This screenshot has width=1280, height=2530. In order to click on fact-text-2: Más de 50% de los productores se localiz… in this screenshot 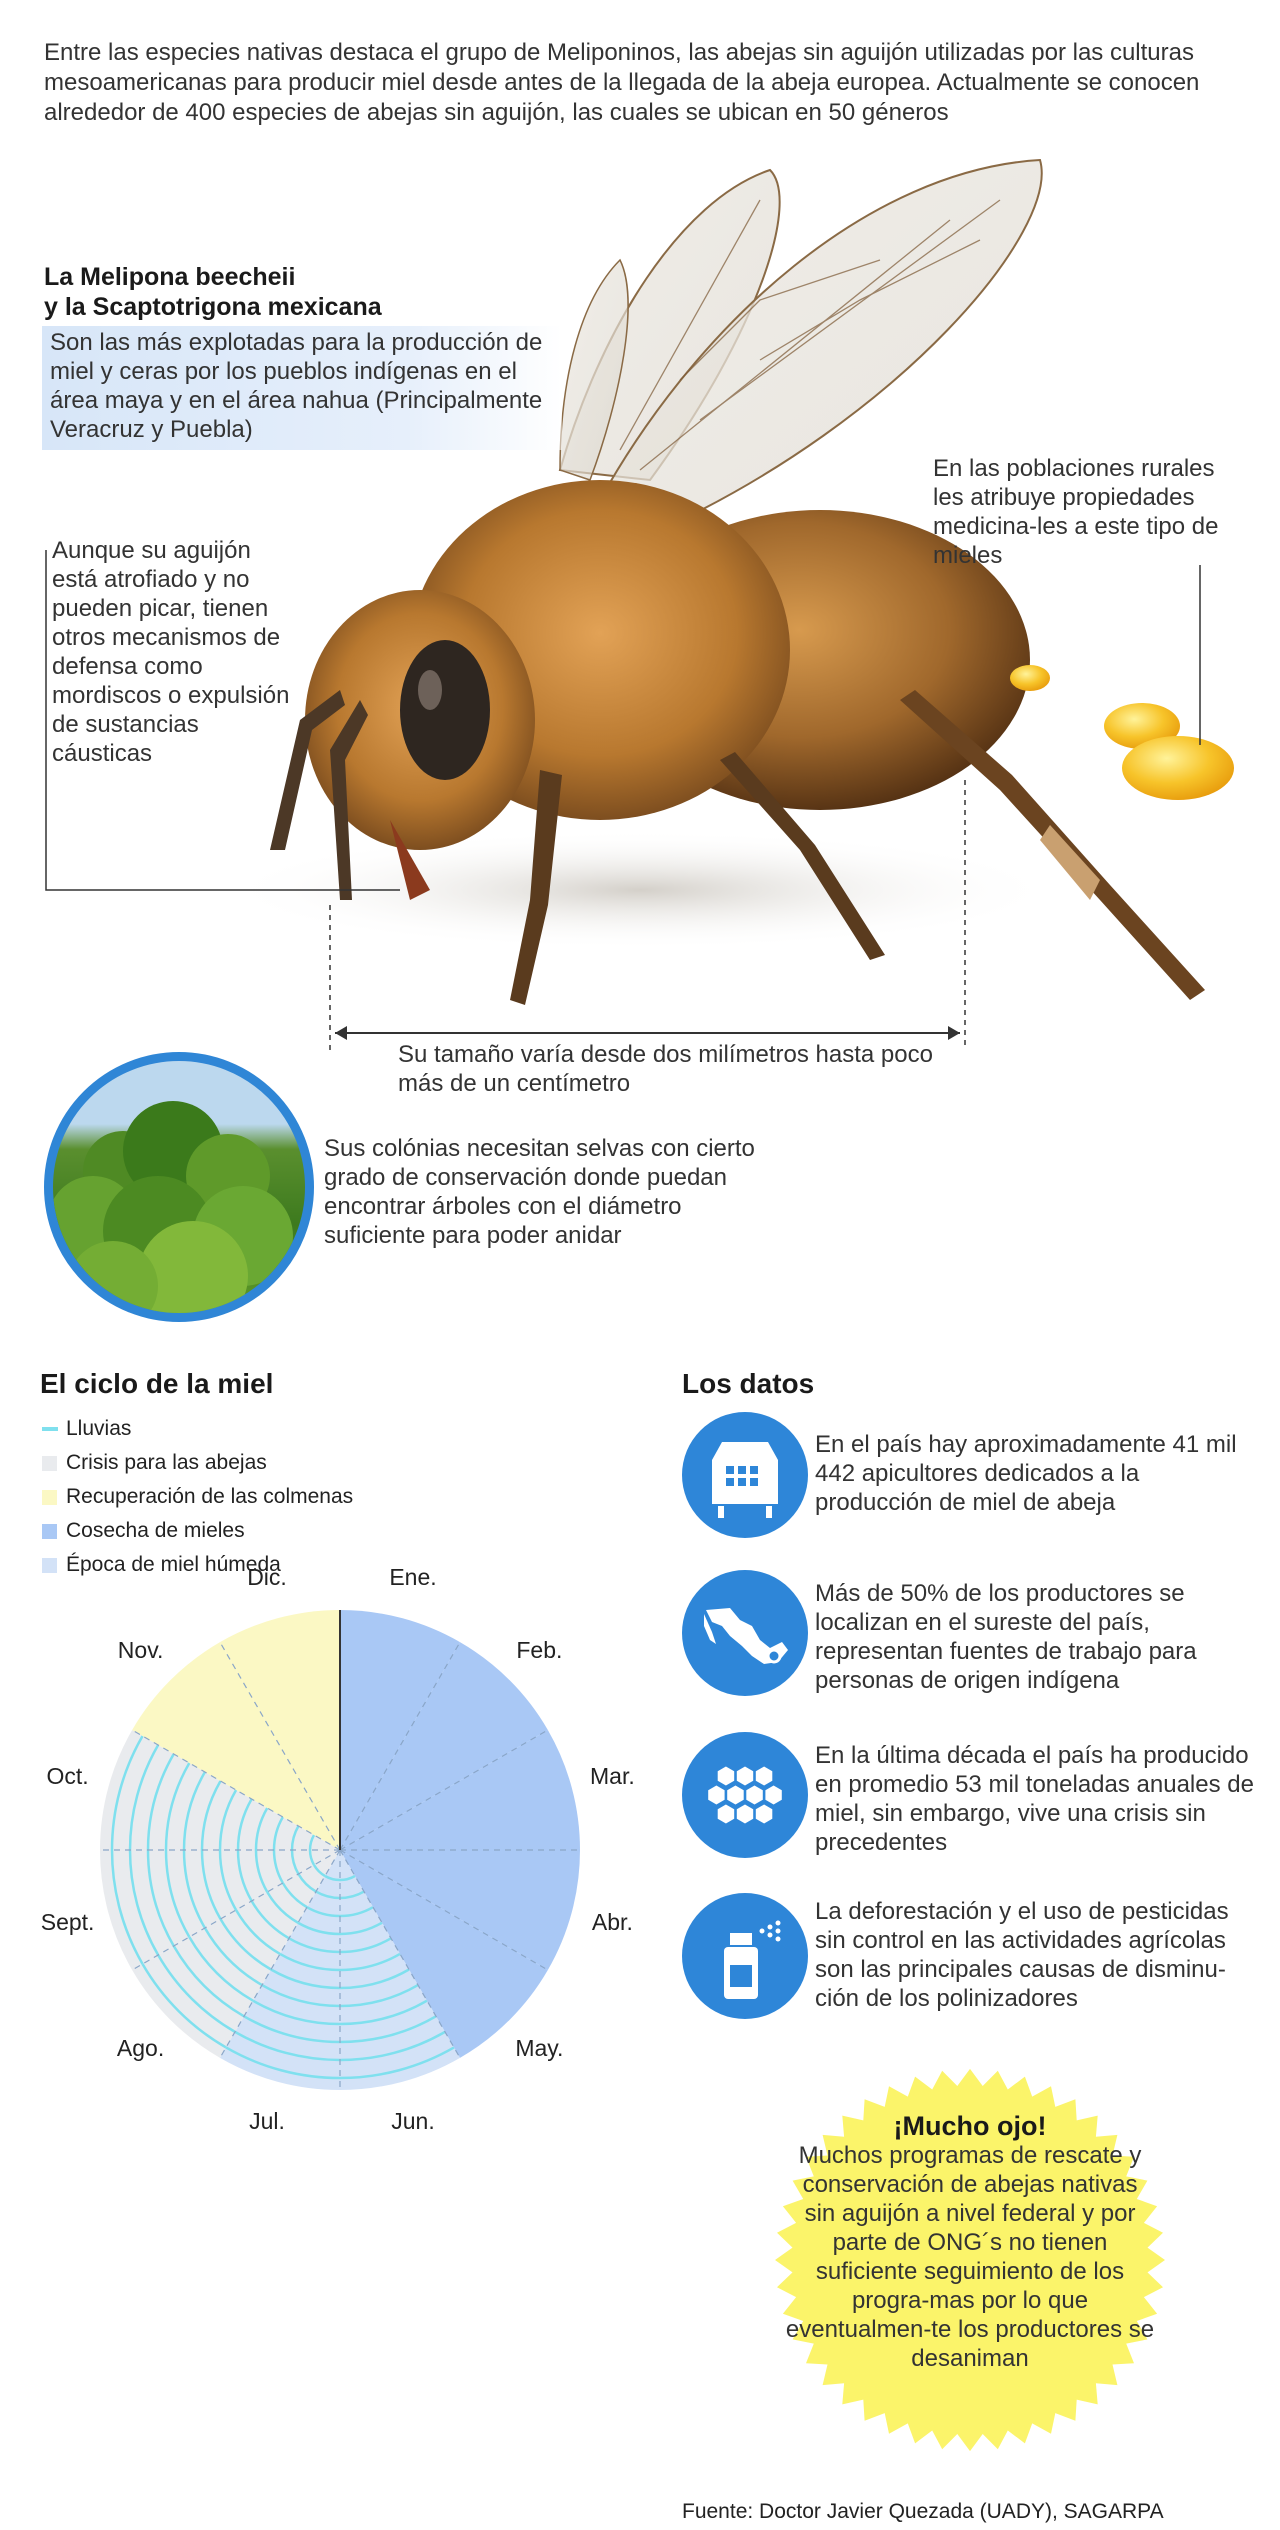, I will do `click(1006, 1637)`.